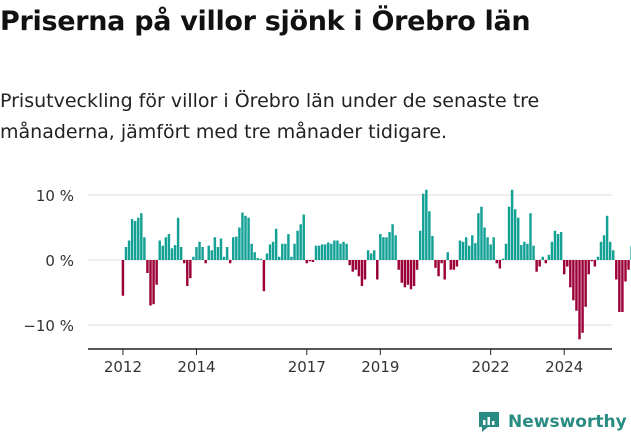  What do you see at coordinates (55, 196) in the screenshot?
I see `y-tick-label: 10 %` at bounding box center [55, 196].